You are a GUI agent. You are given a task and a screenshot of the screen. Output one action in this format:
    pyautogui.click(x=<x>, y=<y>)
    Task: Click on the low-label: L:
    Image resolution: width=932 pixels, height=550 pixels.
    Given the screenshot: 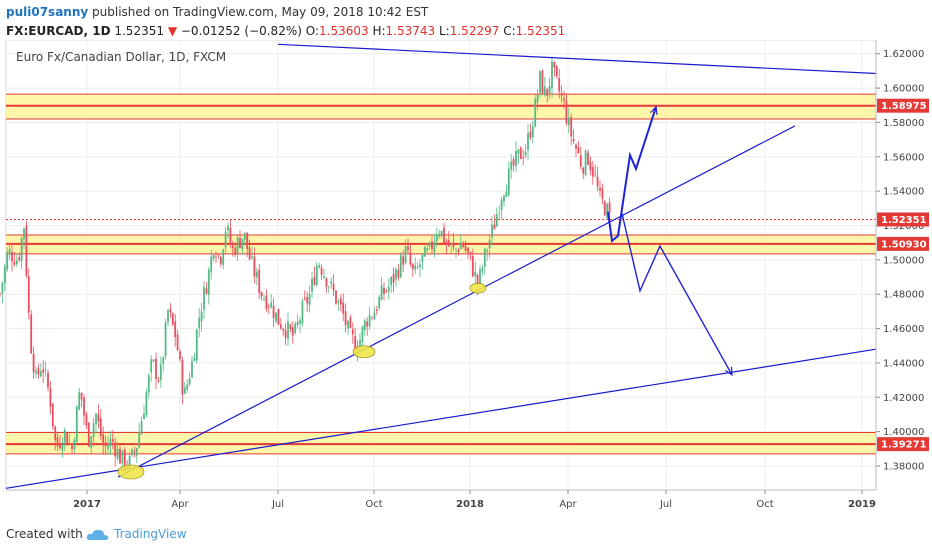 What is the action you would take?
    pyautogui.click(x=444, y=31)
    